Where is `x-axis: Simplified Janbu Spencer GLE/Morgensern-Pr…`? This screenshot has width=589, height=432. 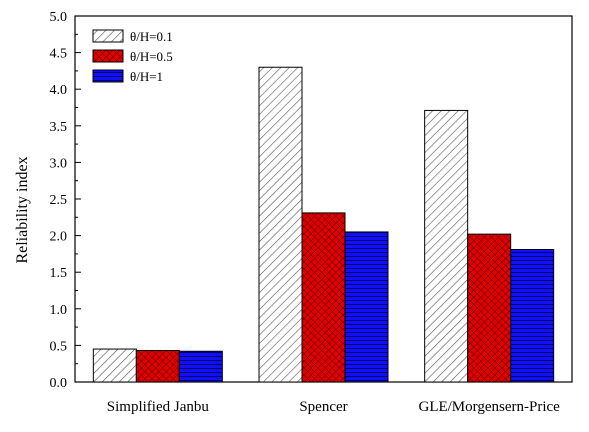
x-axis: Simplified Janbu Spencer GLE/Morgensern-Pr… is located at coordinates (333, 407).